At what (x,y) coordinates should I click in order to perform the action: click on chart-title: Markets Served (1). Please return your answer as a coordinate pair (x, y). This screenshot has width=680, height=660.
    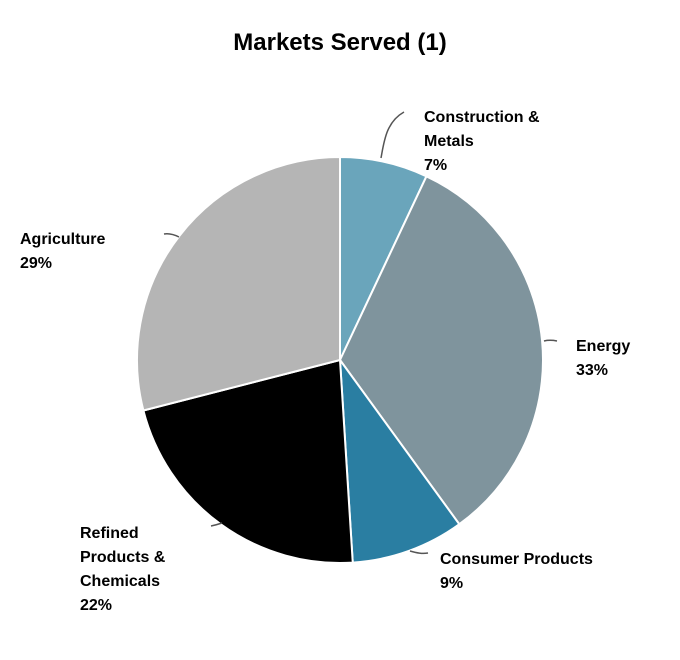
    Looking at the image, I should click on (339, 42).